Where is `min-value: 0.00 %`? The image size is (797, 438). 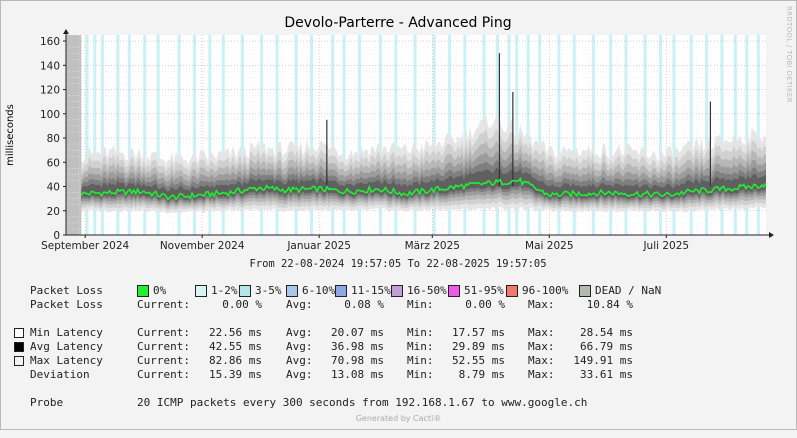
min-value: 0.00 % is located at coordinates (485, 304).